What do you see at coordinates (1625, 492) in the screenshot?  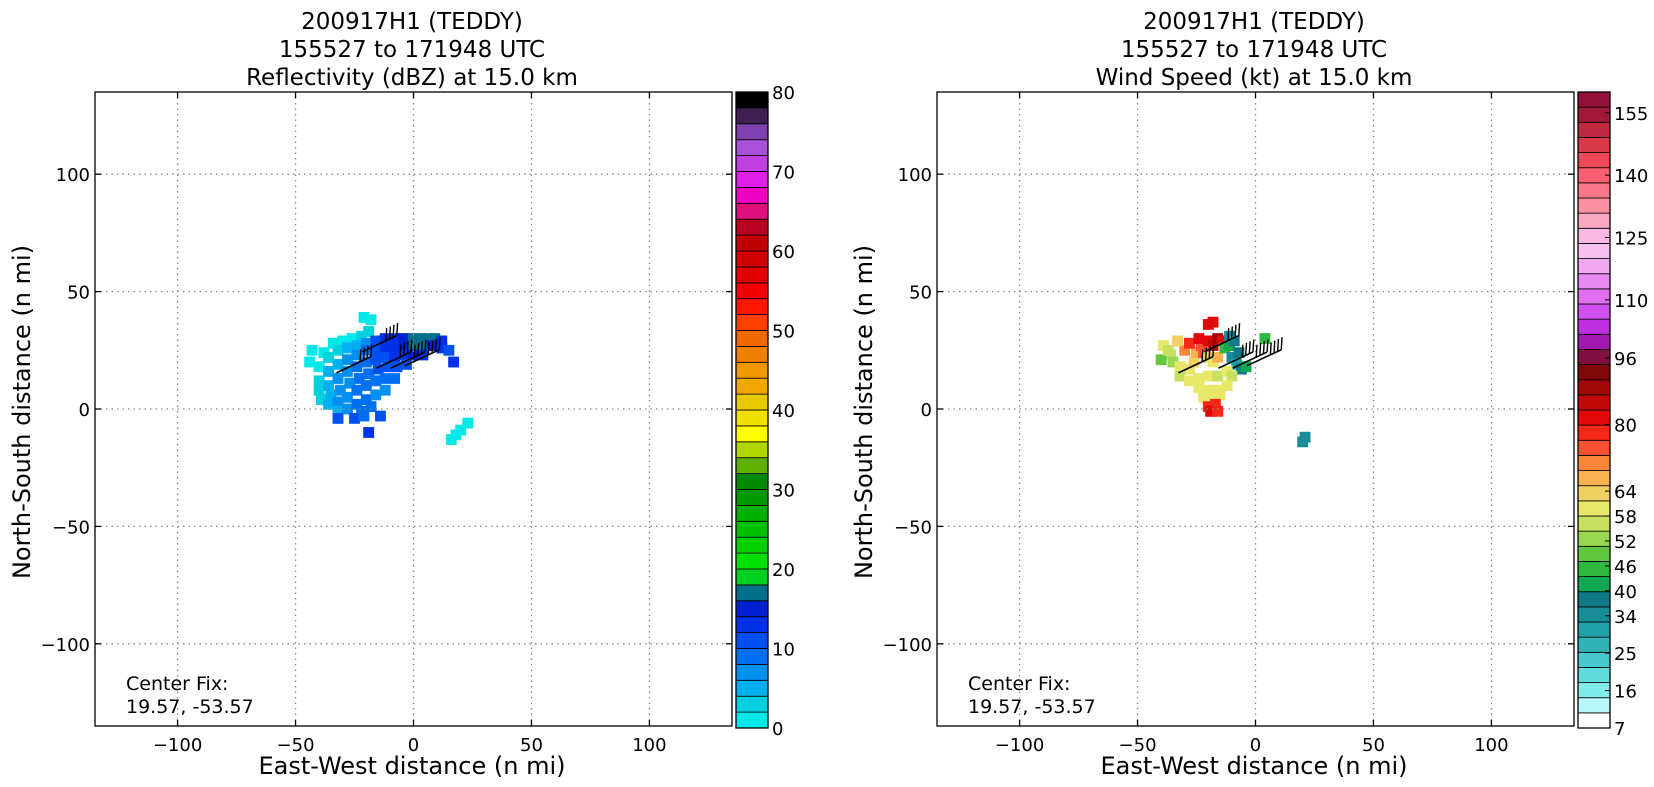 I see `colorbar-tick-label: 64` at bounding box center [1625, 492].